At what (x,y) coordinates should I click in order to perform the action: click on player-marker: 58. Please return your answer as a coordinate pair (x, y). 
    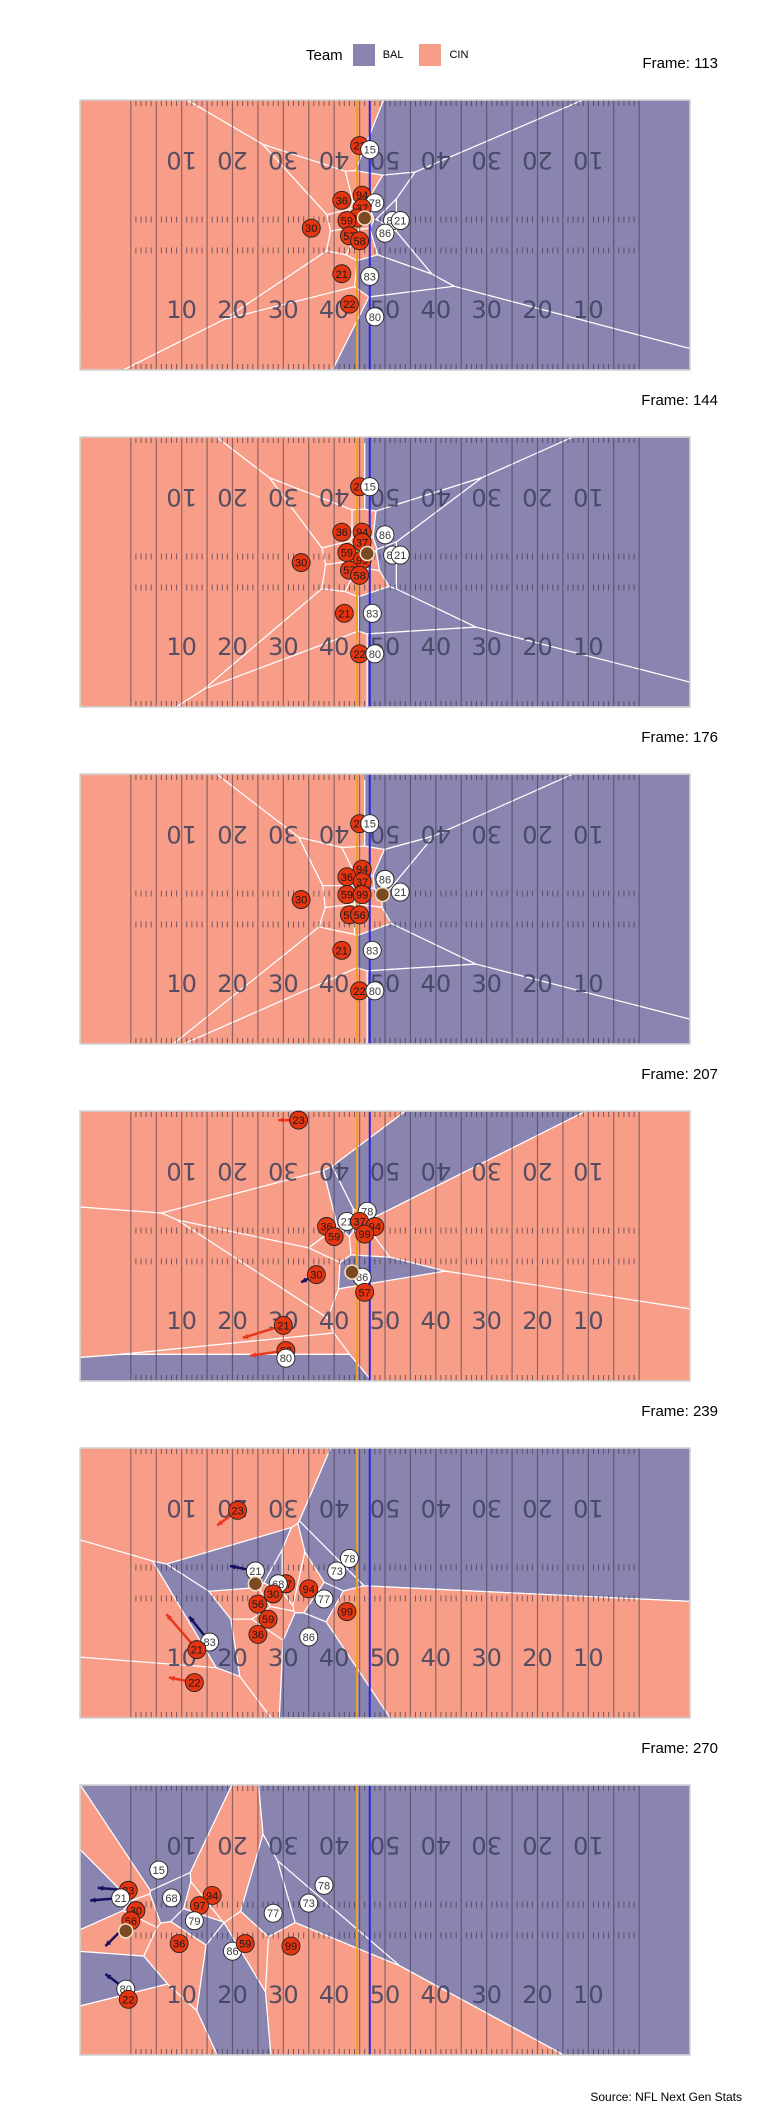
    Looking at the image, I should click on (360, 241).